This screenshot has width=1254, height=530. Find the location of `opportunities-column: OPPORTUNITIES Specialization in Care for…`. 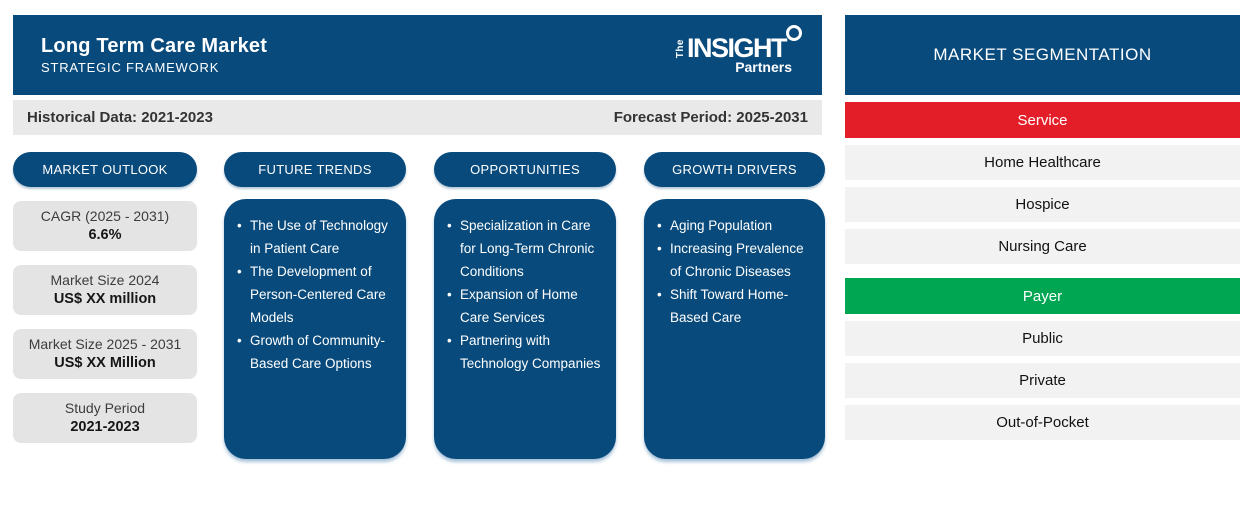

opportunities-column: OPPORTUNITIES Specialization in Care for… is located at coordinates (525, 305).